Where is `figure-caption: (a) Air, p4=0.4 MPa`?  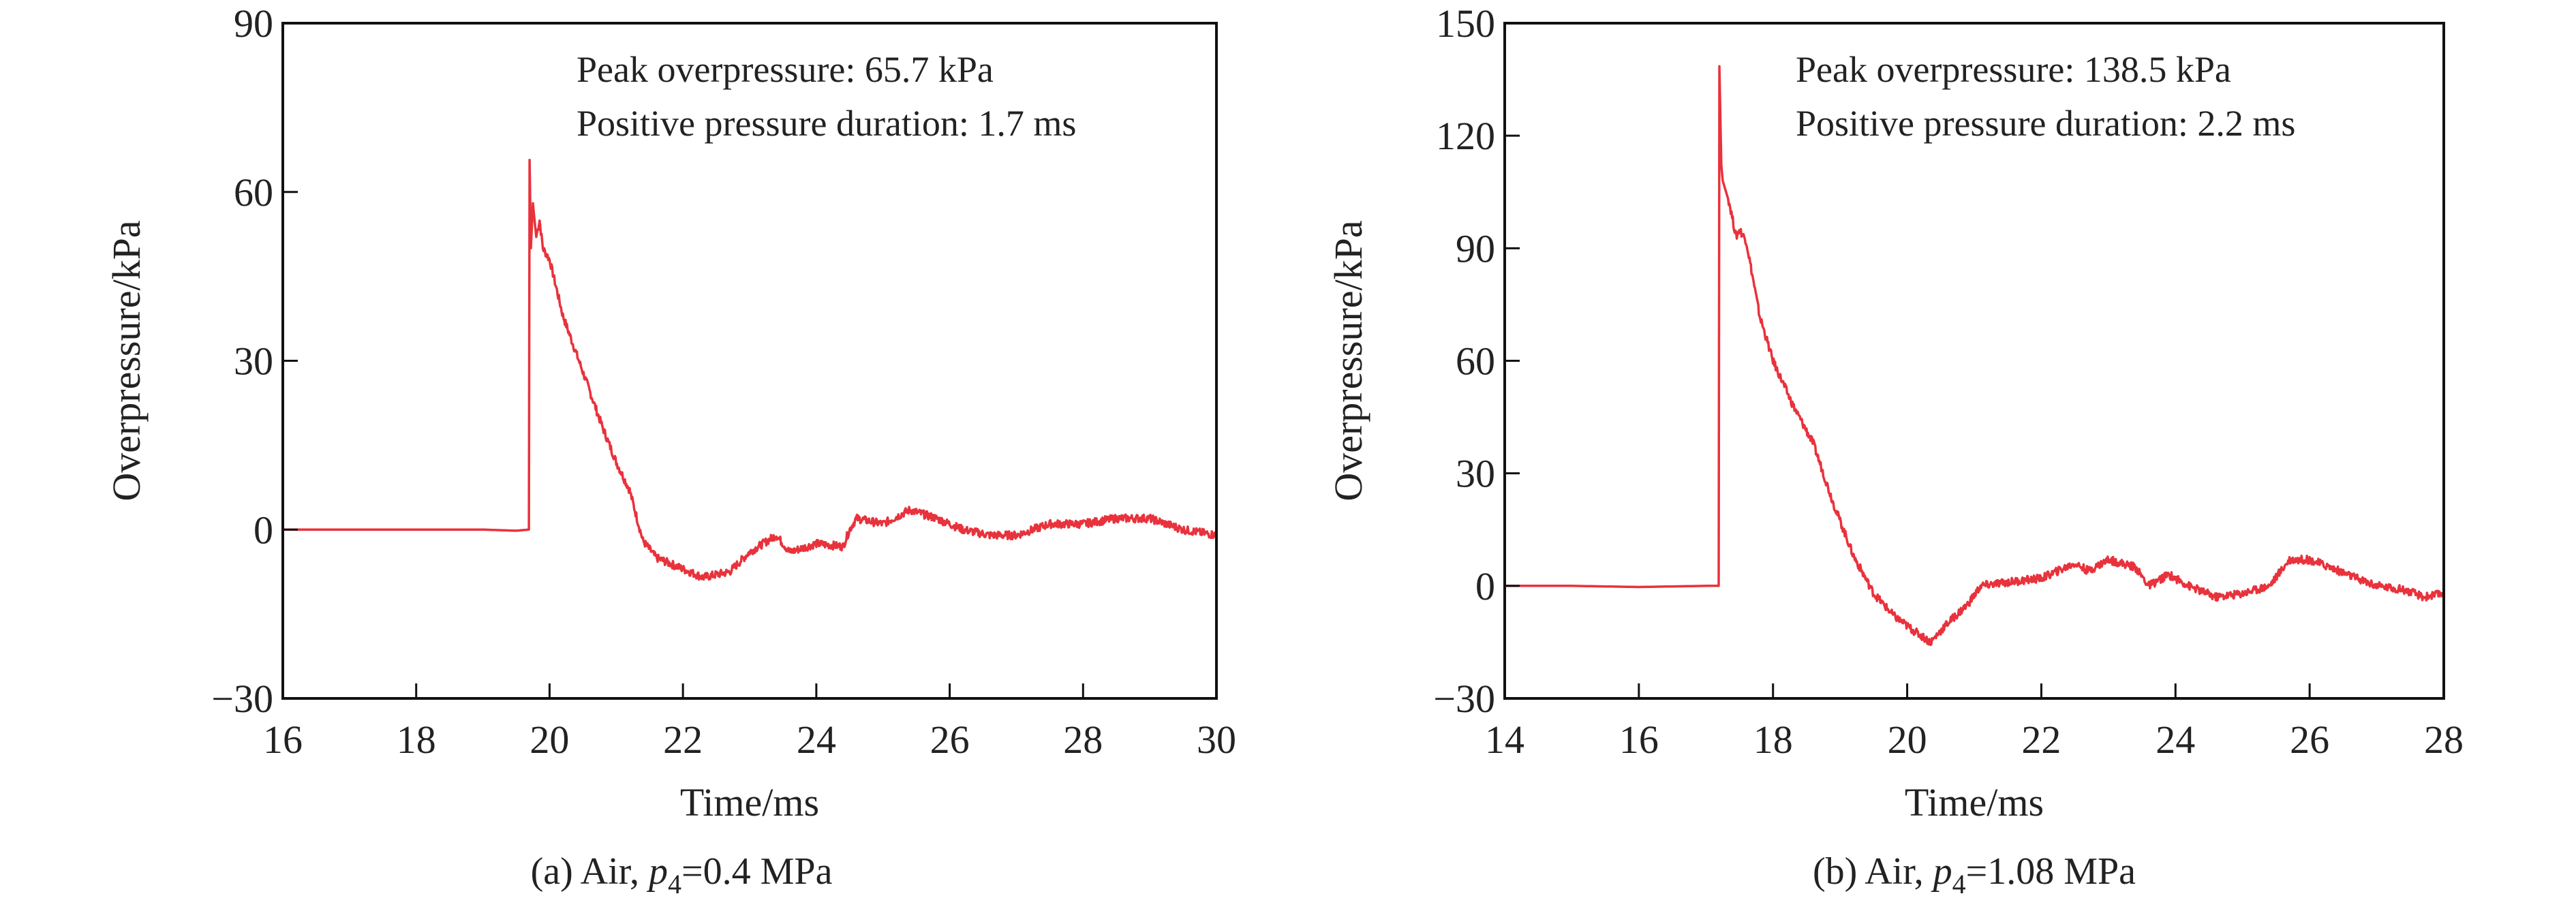 figure-caption: (a) Air, p4=0.4 MPa is located at coordinates (682, 875).